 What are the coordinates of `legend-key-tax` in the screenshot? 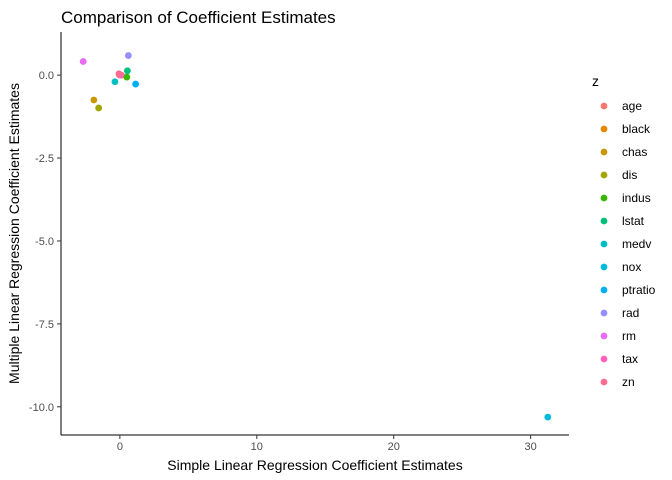 It's located at (604, 359).